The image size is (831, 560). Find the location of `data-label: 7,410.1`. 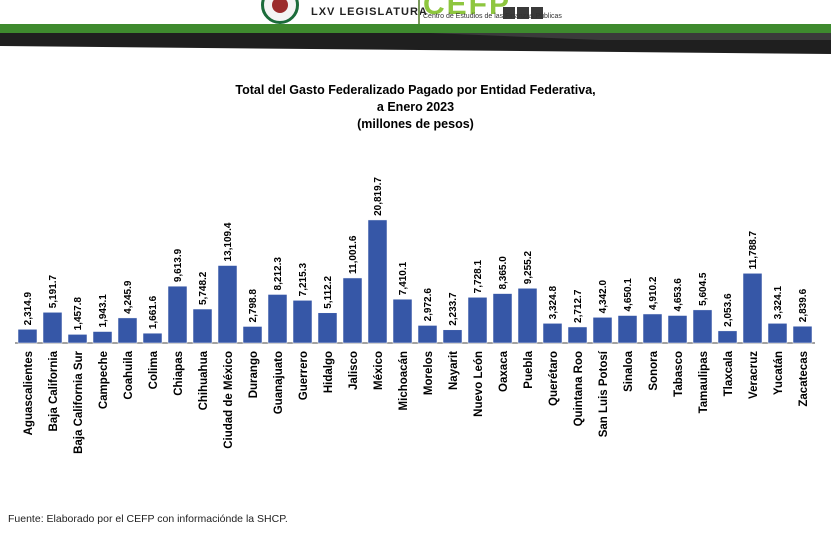

data-label: 7,410.1 is located at coordinates (403, 278).